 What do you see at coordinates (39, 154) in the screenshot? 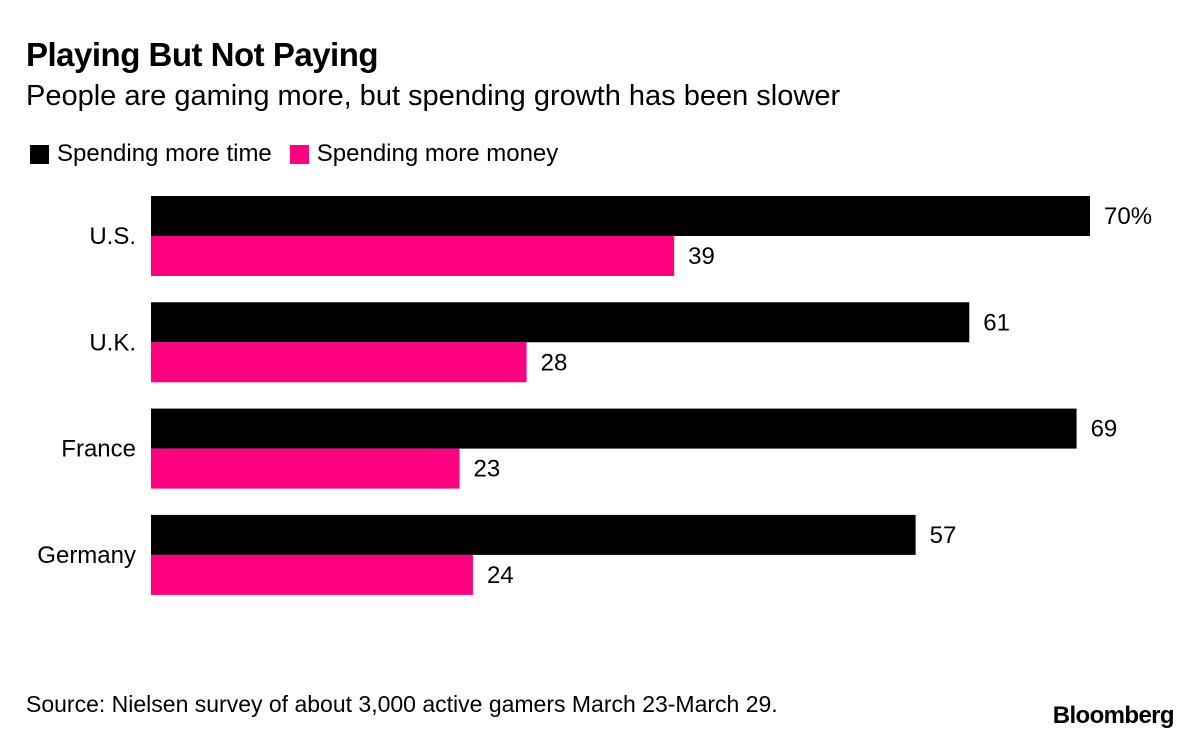
I see `legend-swatch-time` at bounding box center [39, 154].